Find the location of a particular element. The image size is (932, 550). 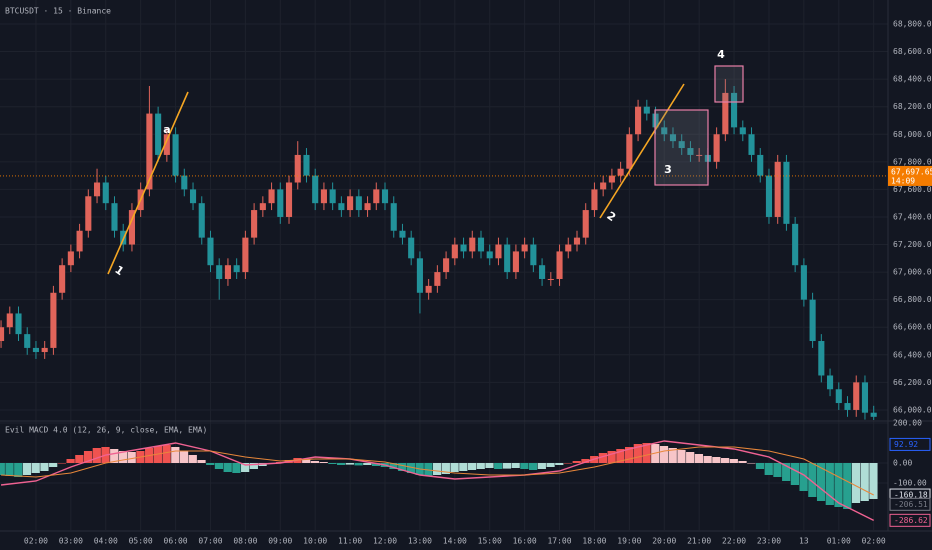

annotation: a is located at coordinates (166, 129).